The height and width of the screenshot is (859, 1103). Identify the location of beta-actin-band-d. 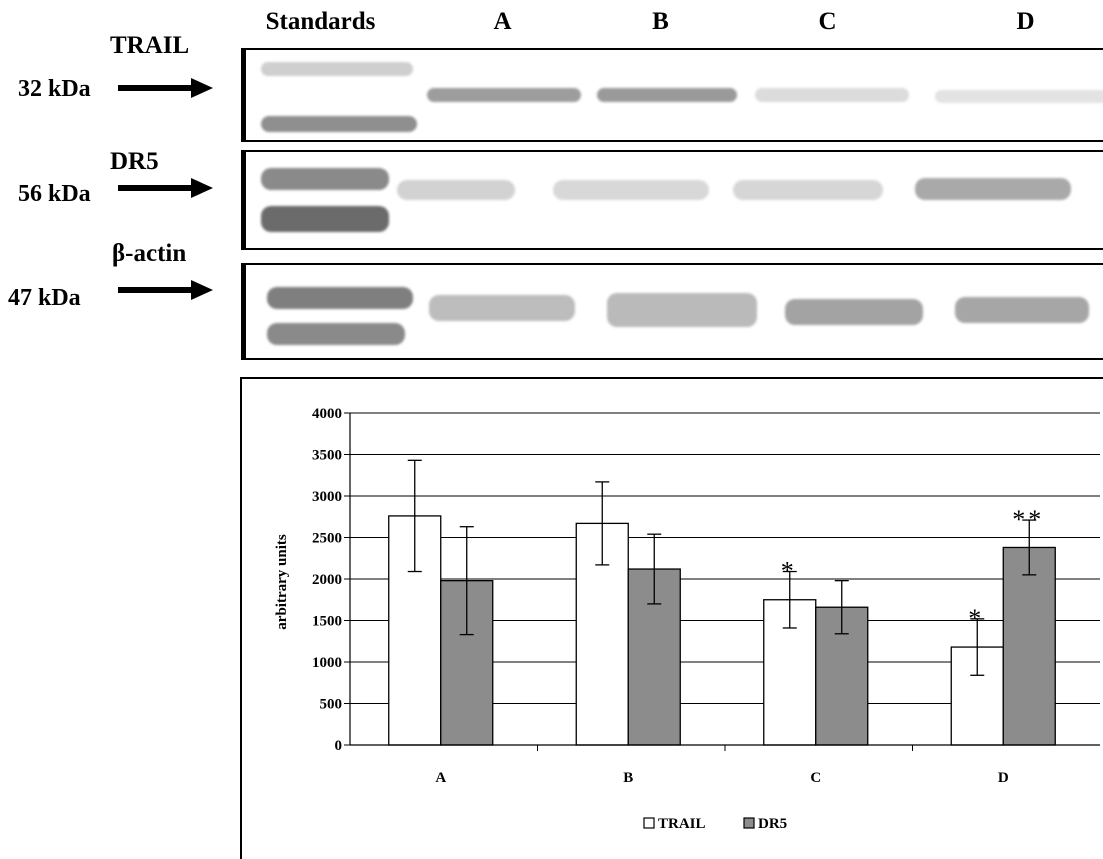
(1022, 310).